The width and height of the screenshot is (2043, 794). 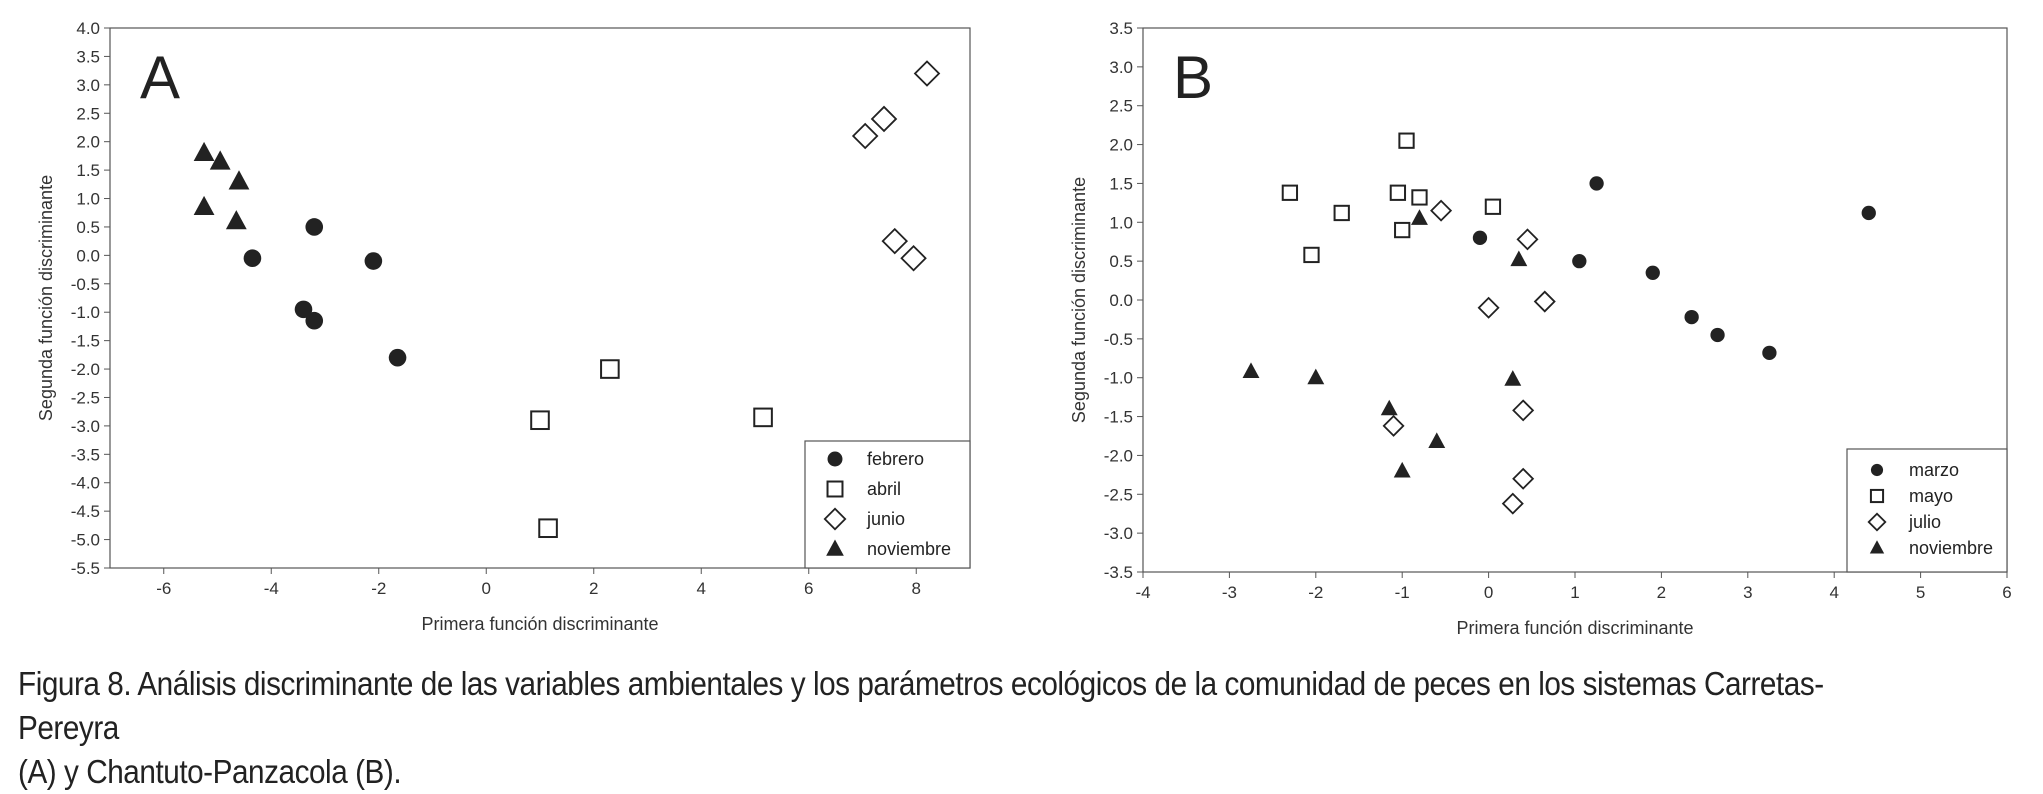 What do you see at coordinates (1924, 522) in the screenshot?
I see `legend-entry-julio: julio` at bounding box center [1924, 522].